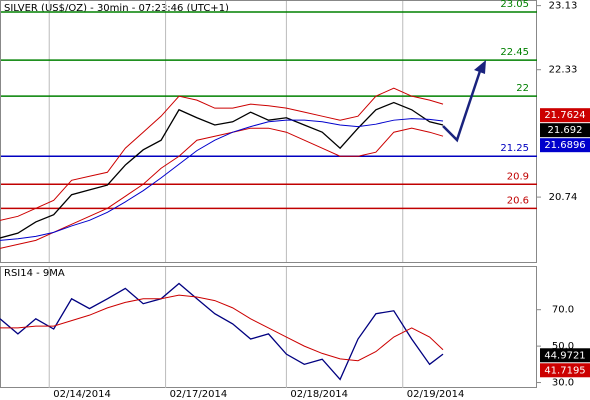  I want to click on x-tick-label: 02/18/2014, so click(319, 394).